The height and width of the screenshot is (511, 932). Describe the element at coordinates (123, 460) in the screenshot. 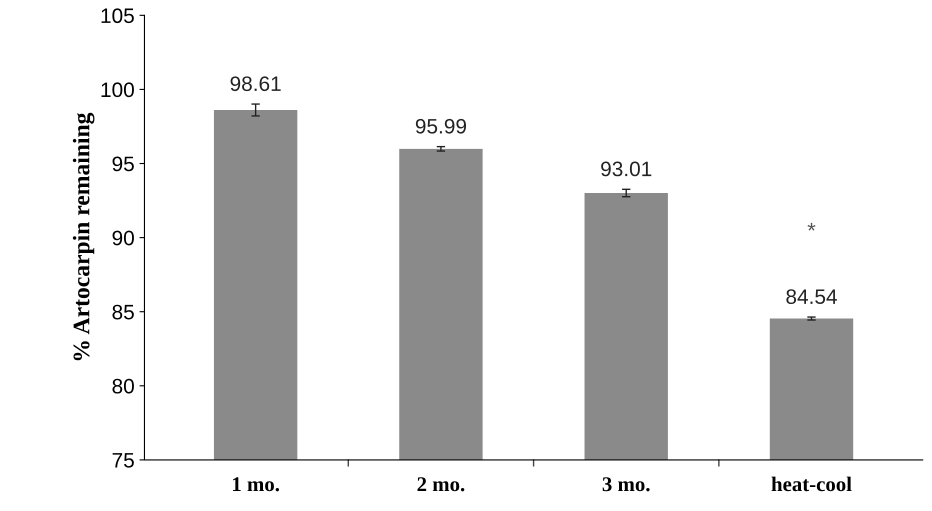

I see `y-tick-label: 75` at that location.